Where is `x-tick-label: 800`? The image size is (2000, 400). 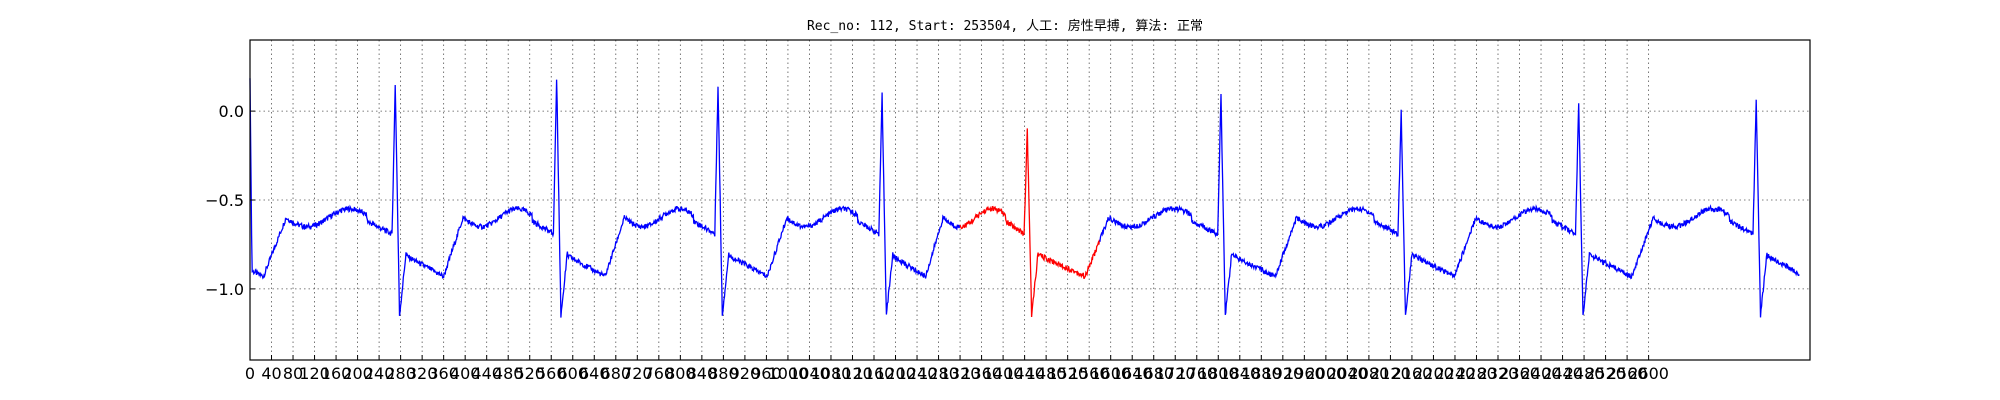 x-tick-label: 800 is located at coordinates (680, 373).